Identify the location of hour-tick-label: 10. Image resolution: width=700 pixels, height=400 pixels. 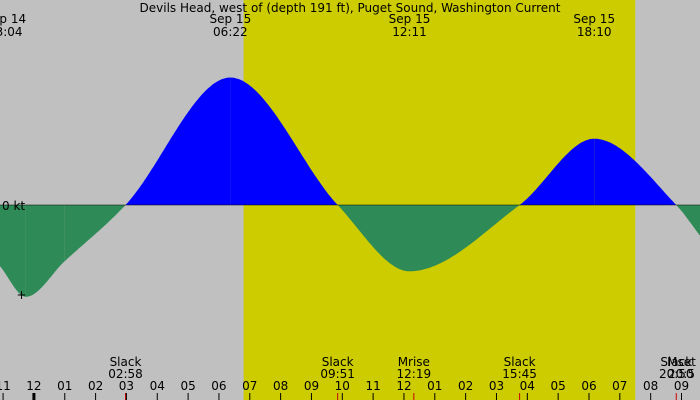
(342, 386).